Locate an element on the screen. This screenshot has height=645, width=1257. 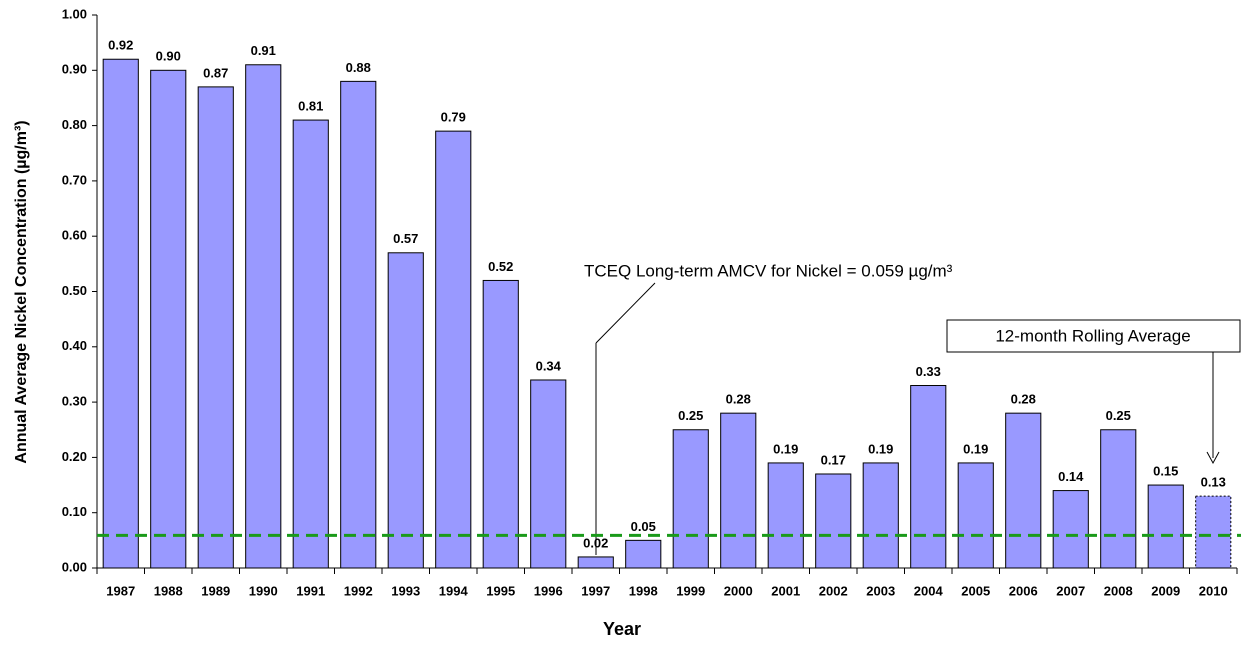
value-label: 0.88 is located at coordinates (358, 67).